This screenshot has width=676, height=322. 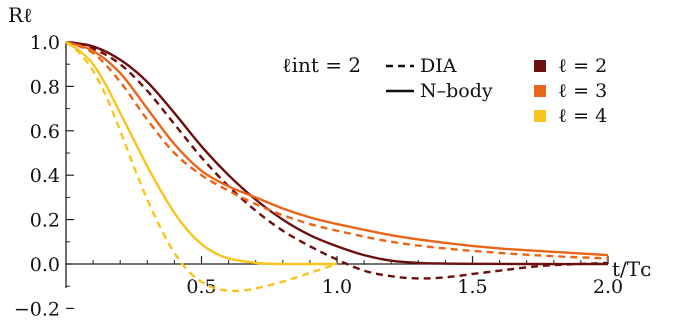 What do you see at coordinates (45, 221) in the screenshot?
I see `y-tick-label: 0.2` at bounding box center [45, 221].